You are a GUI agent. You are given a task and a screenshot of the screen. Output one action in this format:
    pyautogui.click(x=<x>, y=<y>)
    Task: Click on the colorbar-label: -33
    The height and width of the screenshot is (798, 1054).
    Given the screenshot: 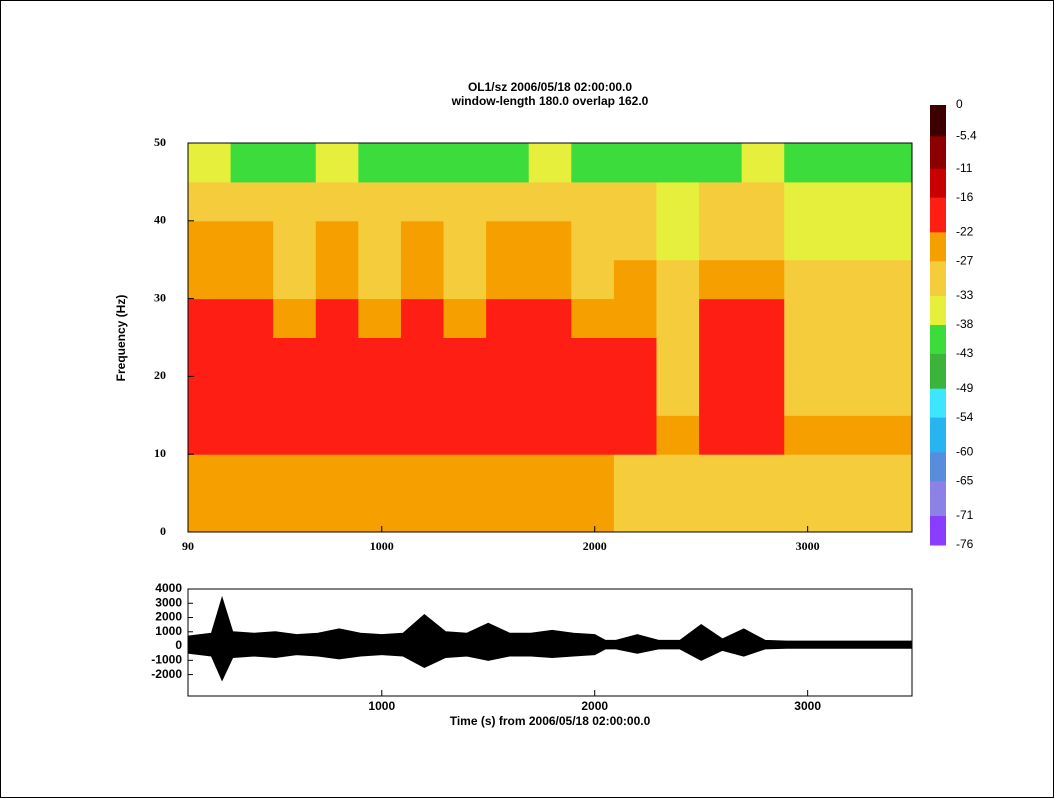 What is the action you would take?
    pyautogui.click(x=965, y=295)
    